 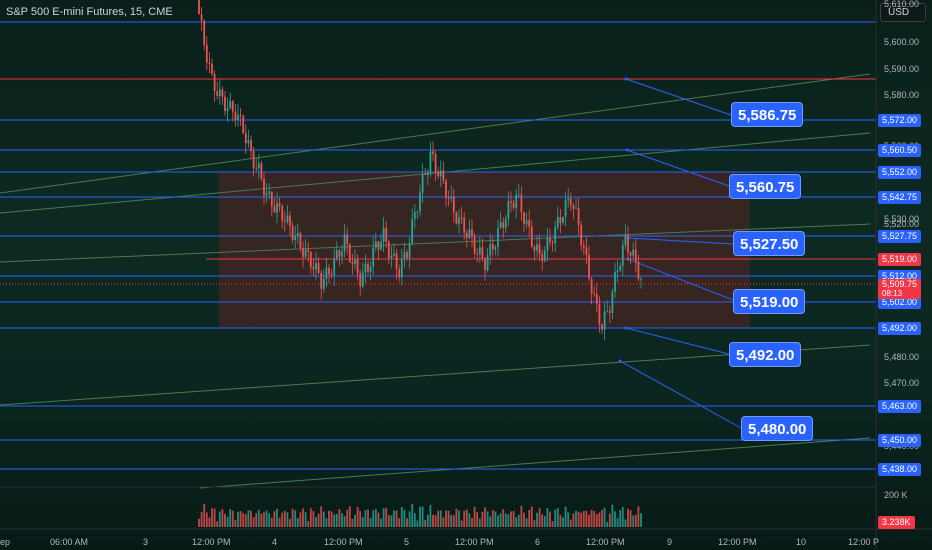 I want to click on price-callout: 5,560.75, so click(x=765, y=186).